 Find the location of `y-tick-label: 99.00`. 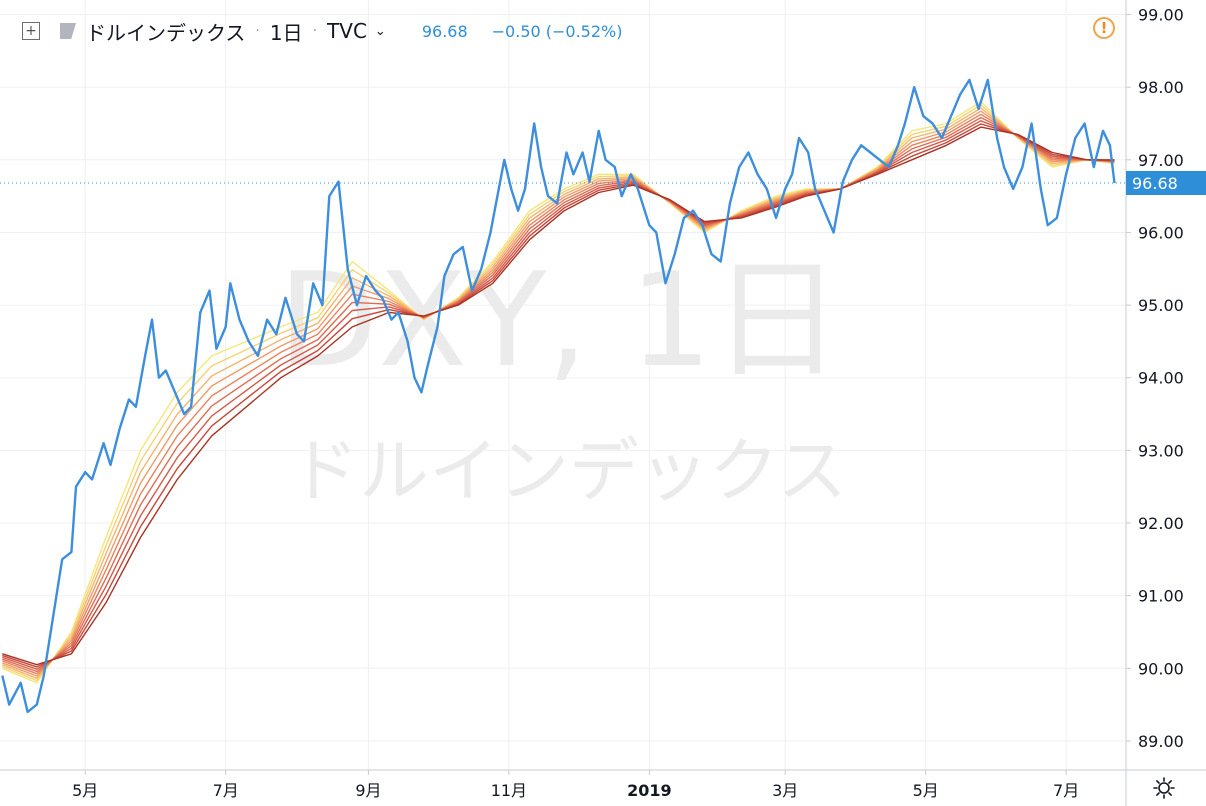

y-tick-label: 99.00 is located at coordinates (1161, 15).